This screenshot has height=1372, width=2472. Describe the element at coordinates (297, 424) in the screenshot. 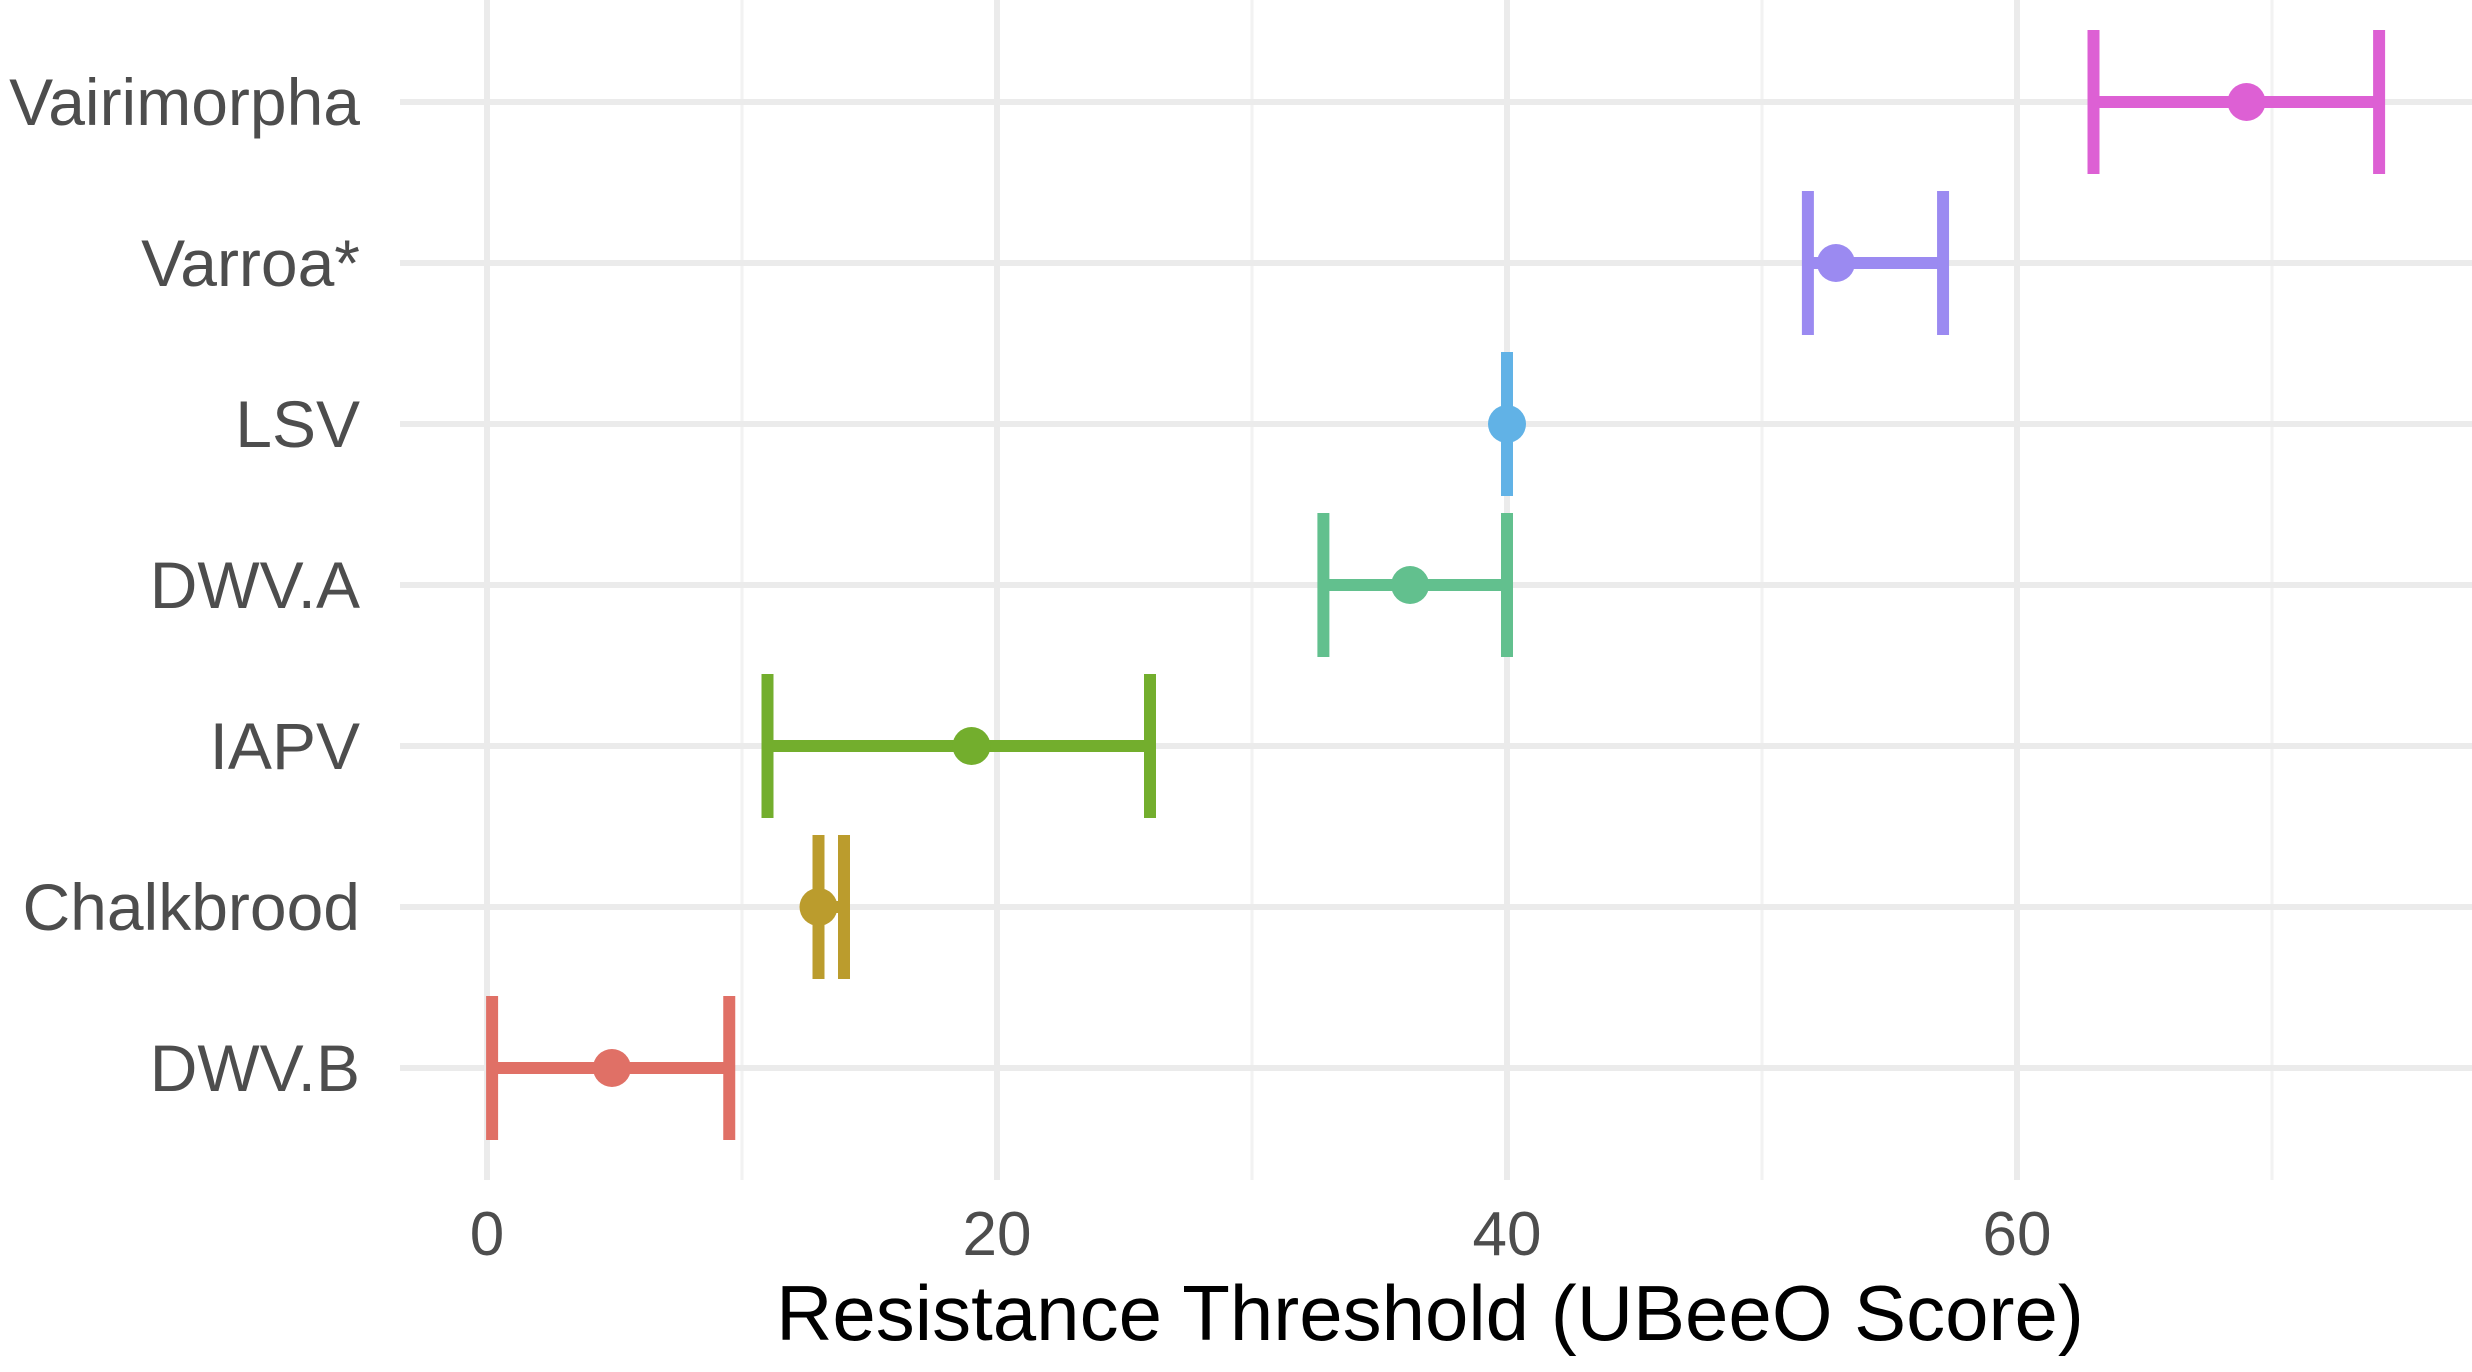

I see `y-tick-label: LSV` at that location.